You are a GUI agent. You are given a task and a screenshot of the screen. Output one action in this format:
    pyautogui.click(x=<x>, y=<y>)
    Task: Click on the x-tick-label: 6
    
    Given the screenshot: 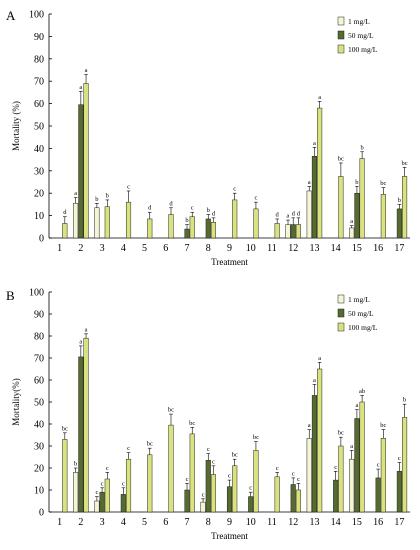 What is the action you would take?
    pyautogui.click(x=165, y=522)
    